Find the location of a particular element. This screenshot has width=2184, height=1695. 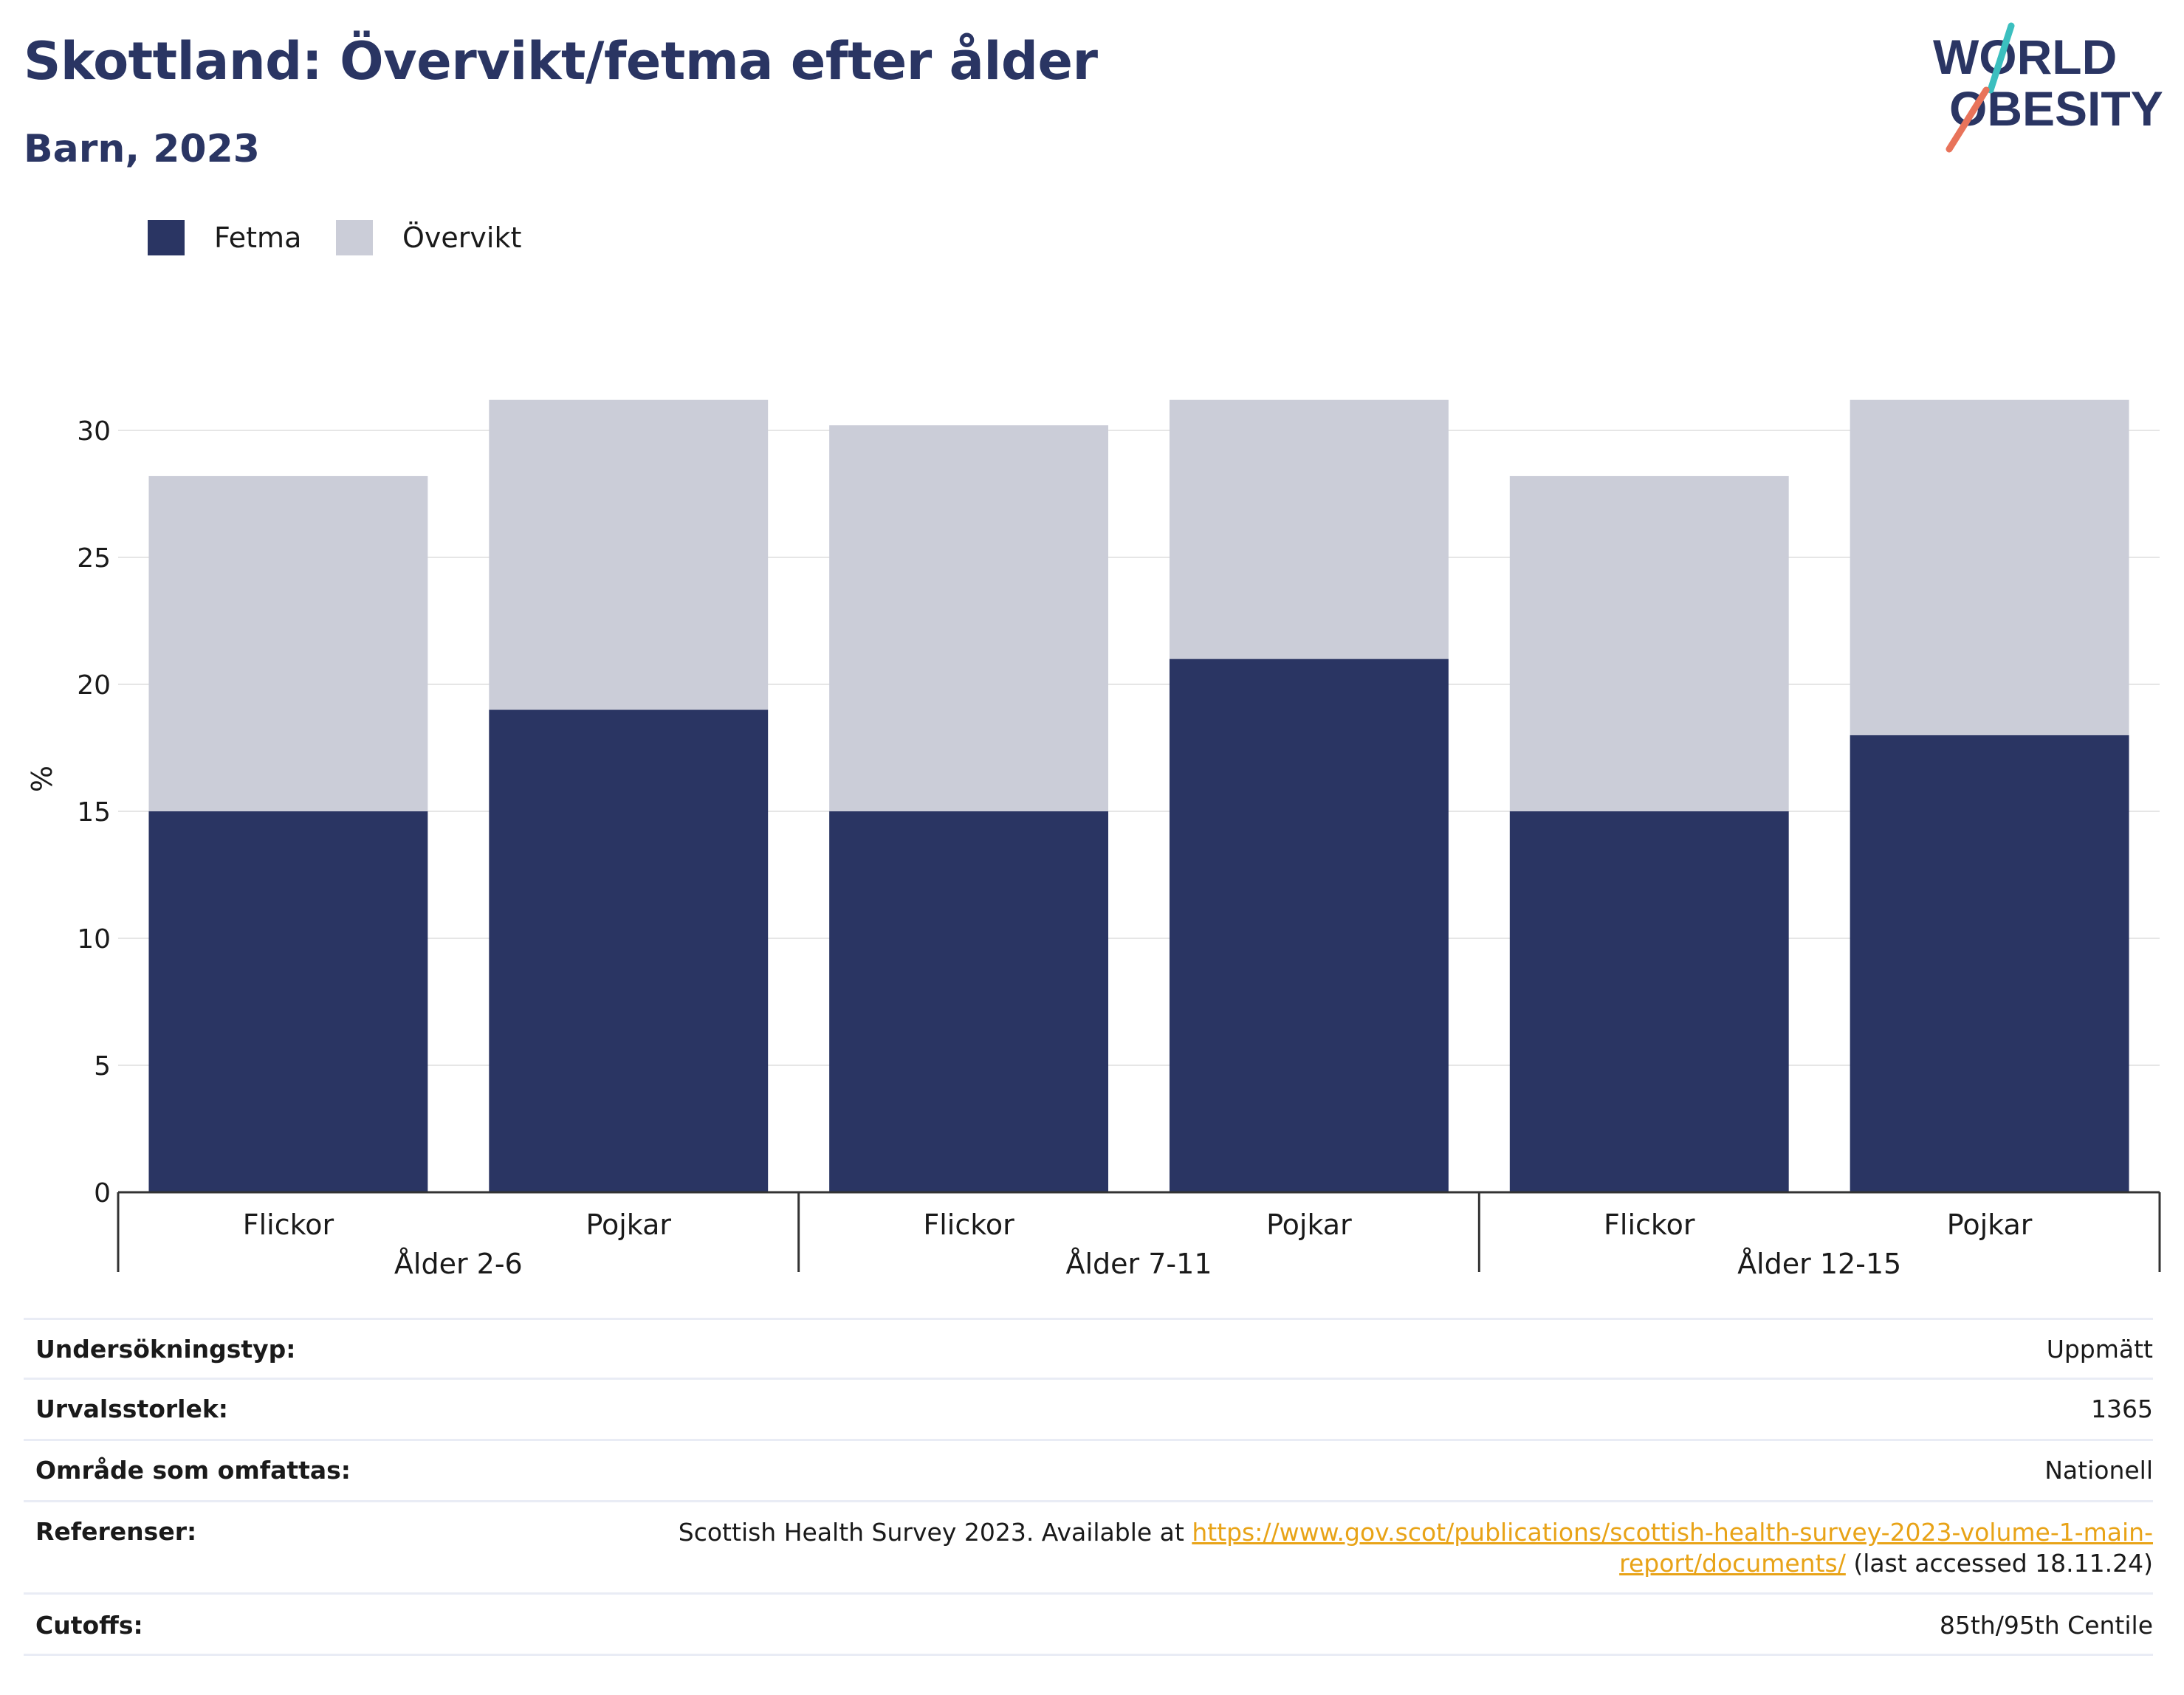

page-title: Skottland: Övervikt/fetma efter ålder is located at coordinates (561, 62).